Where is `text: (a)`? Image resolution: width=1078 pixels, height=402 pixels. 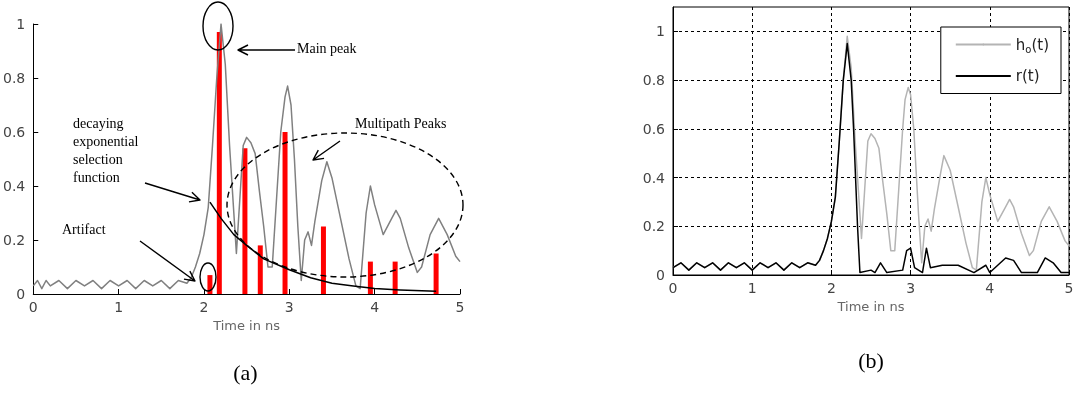
text: (a) is located at coordinates (245, 372).